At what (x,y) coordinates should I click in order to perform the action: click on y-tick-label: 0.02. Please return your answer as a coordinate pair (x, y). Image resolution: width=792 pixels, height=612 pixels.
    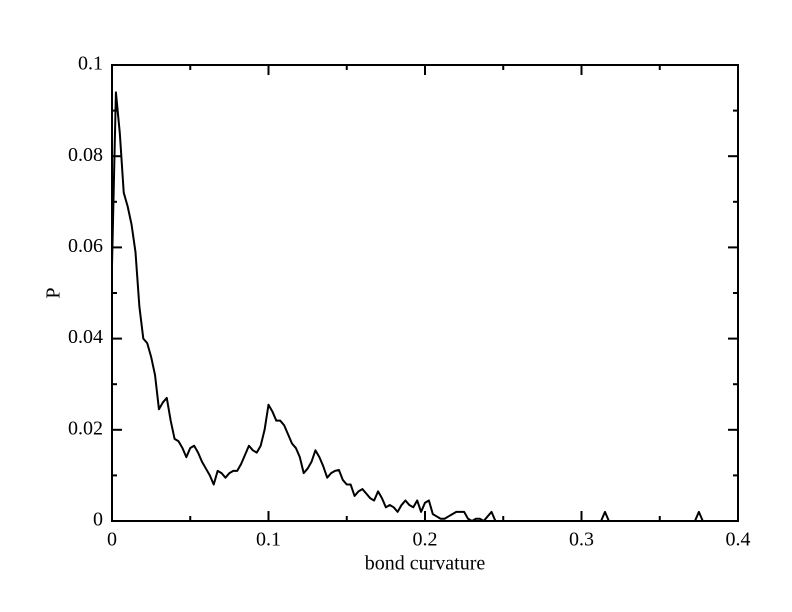
    Looking at the image, I should click on (85, 428).